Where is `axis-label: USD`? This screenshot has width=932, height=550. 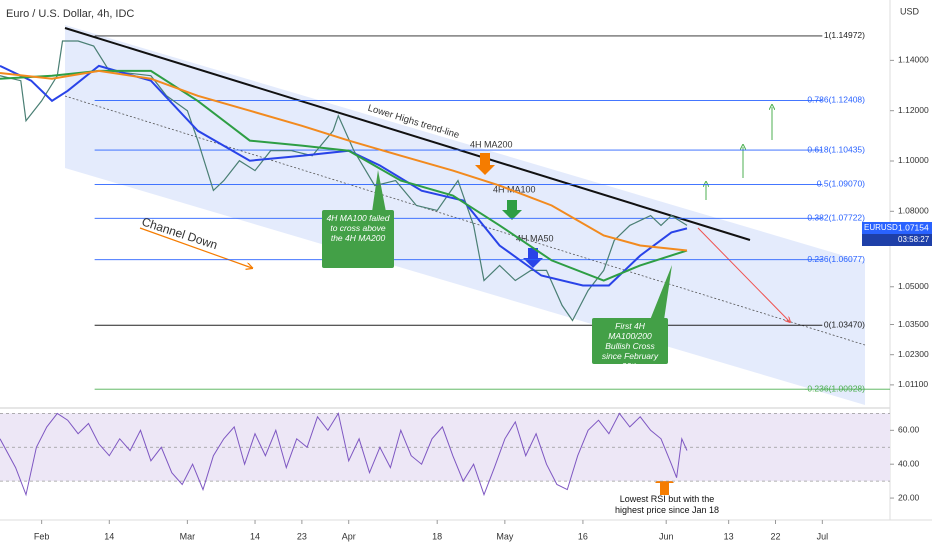 axis-label: USD is located at coordinates (910, 11).